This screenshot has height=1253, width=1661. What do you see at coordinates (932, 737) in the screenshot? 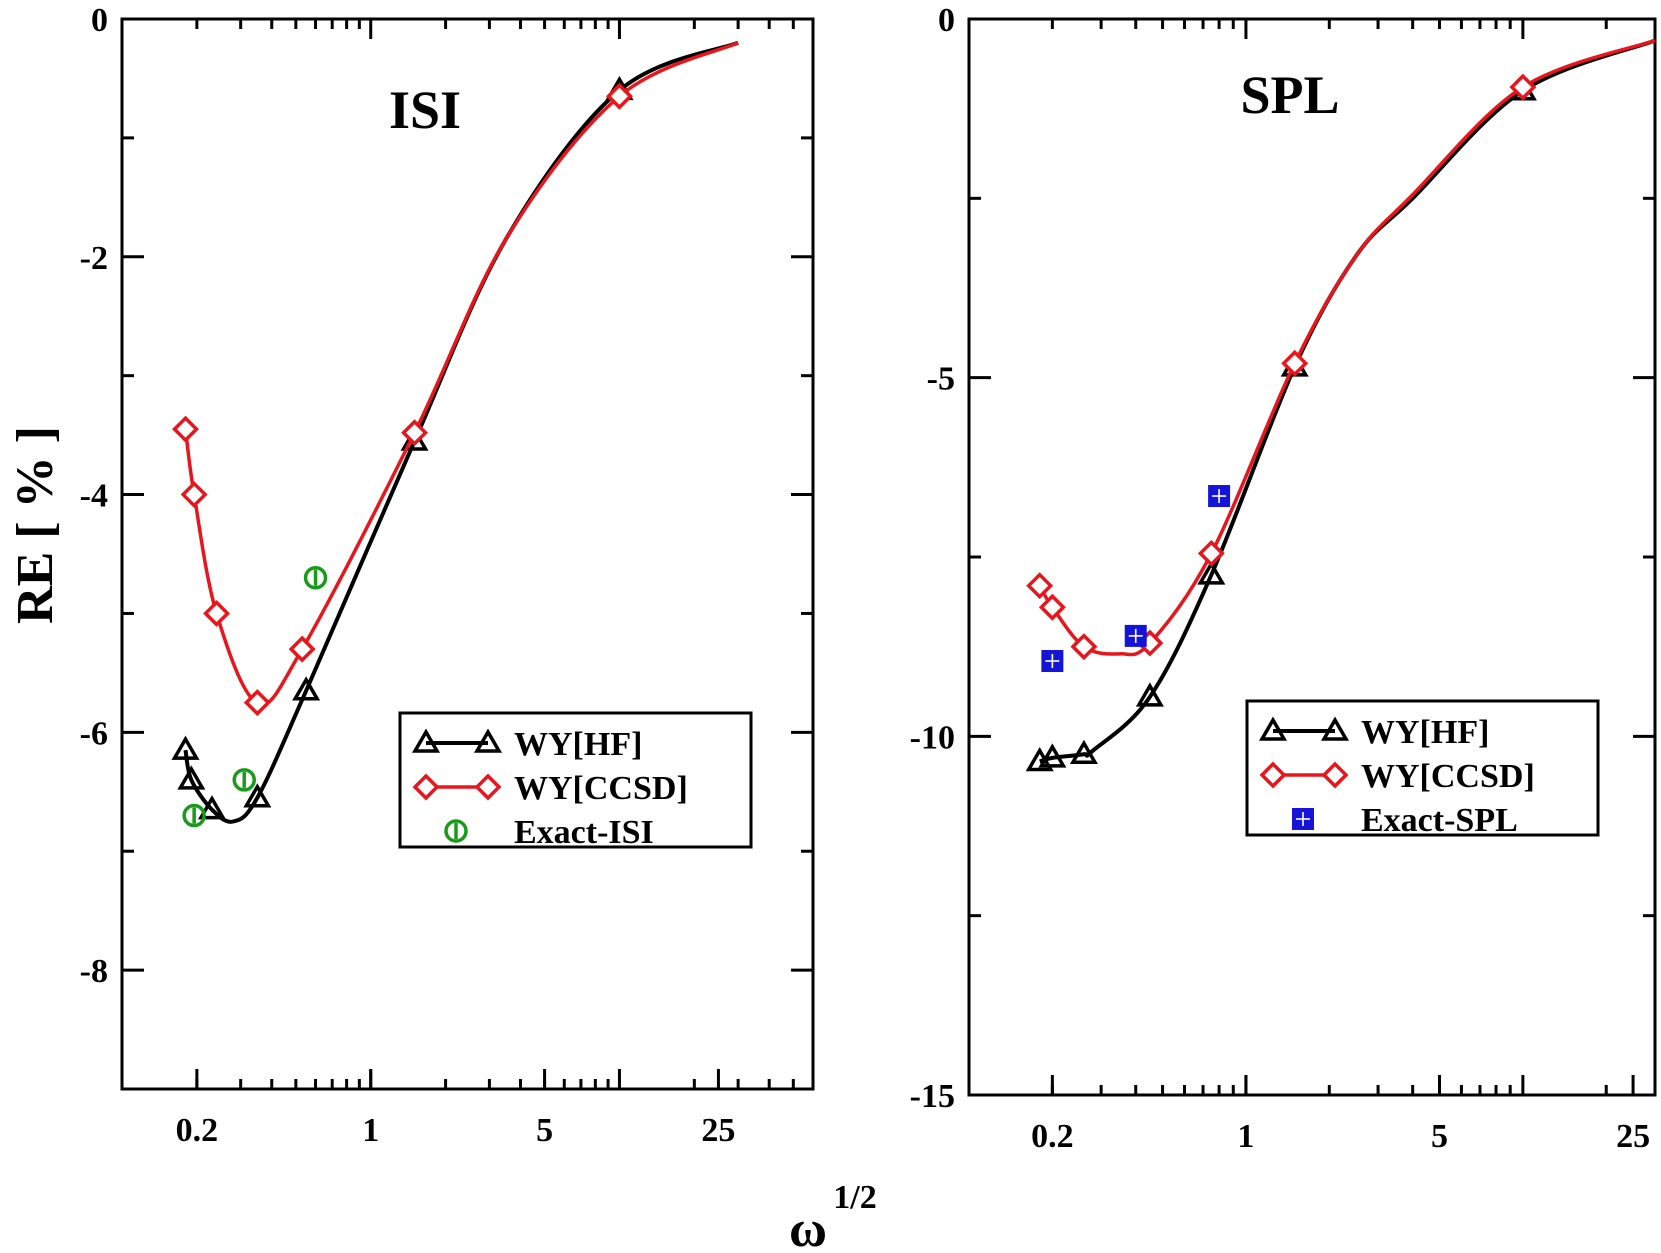
I see `y-tick-label: -10` at bounding box center [932, 737].